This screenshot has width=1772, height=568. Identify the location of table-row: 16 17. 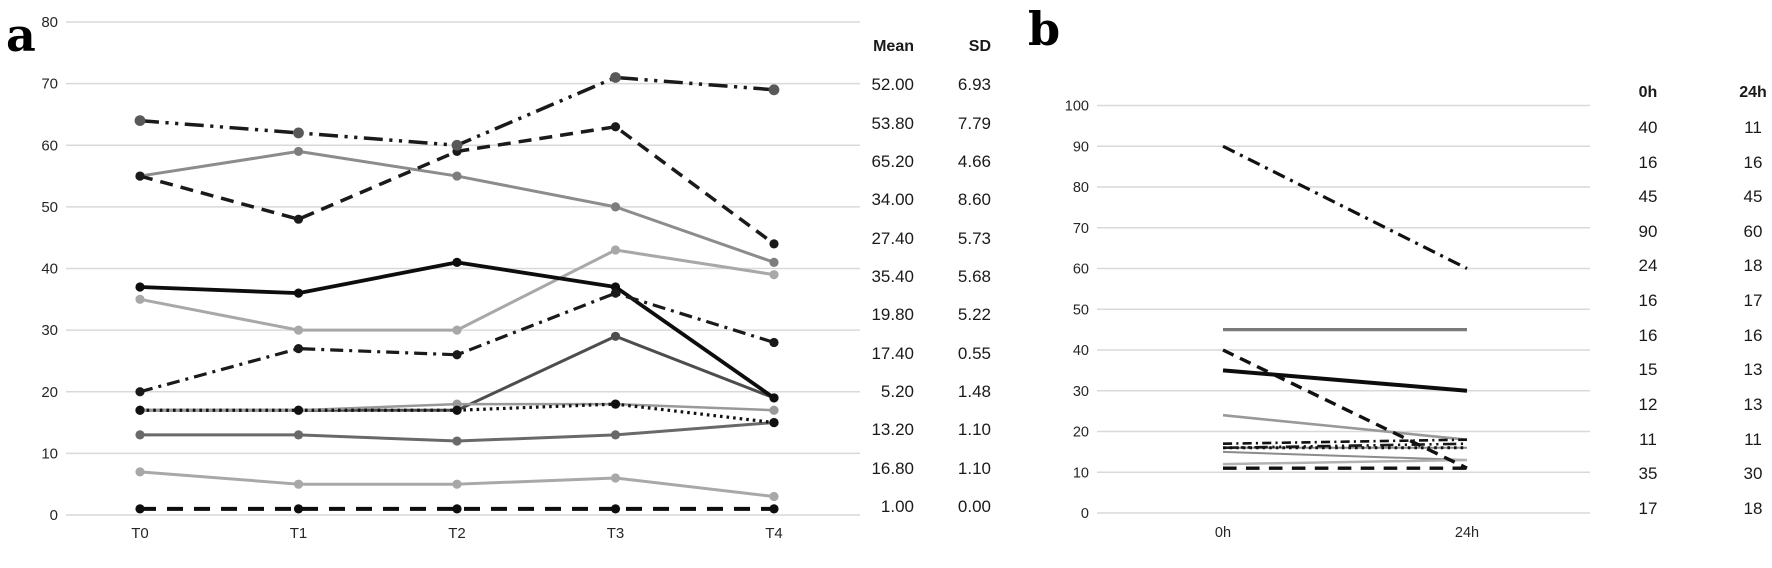
(1685, 301).